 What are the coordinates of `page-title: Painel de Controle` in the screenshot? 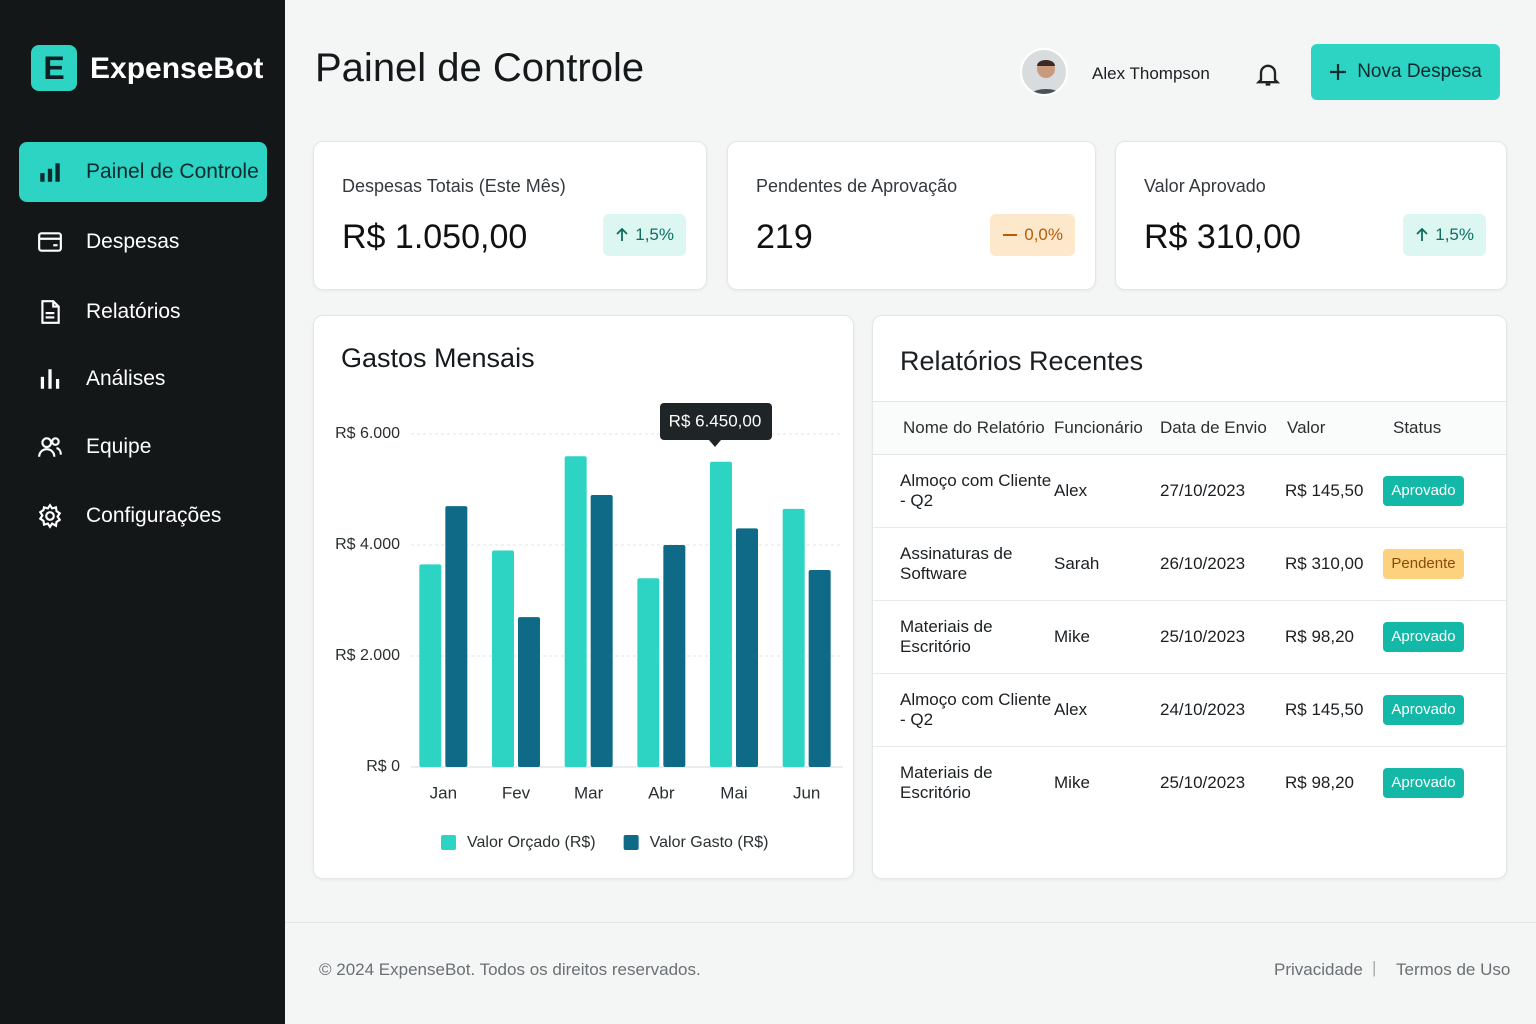 It's located at (480, 68).